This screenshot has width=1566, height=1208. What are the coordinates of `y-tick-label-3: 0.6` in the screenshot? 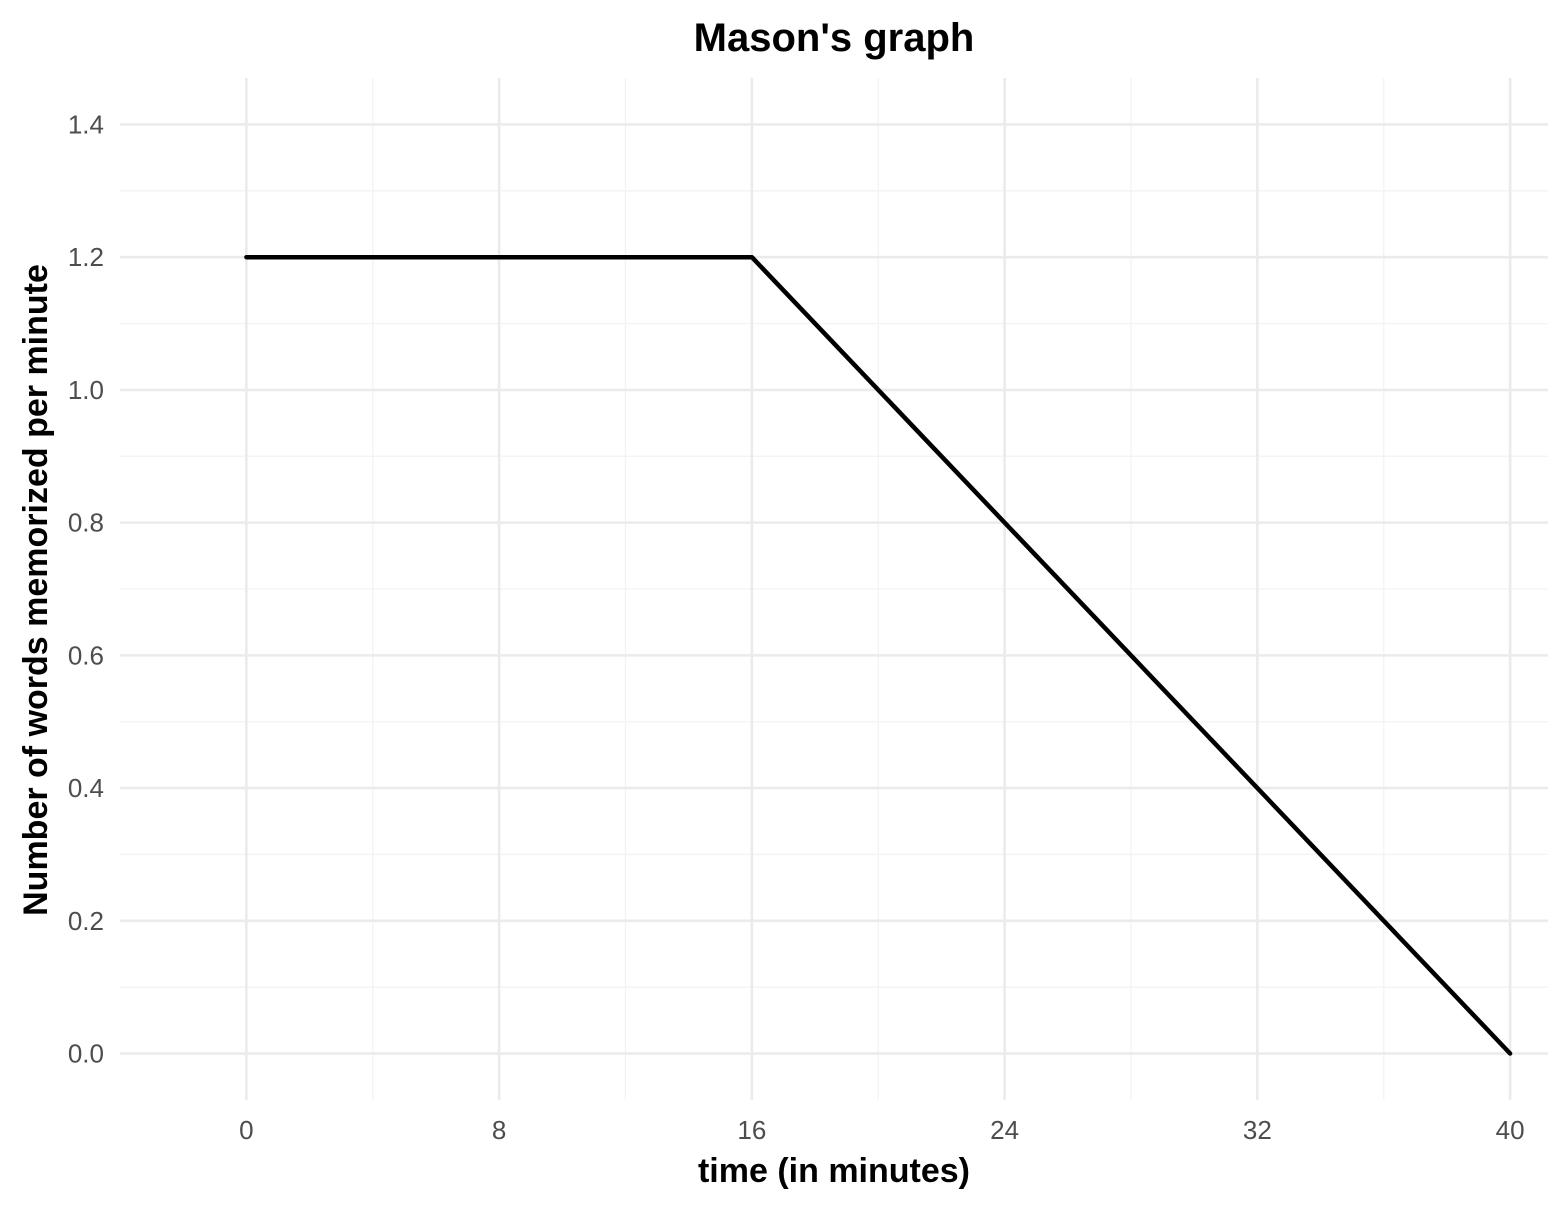 It's located at (86, 655).